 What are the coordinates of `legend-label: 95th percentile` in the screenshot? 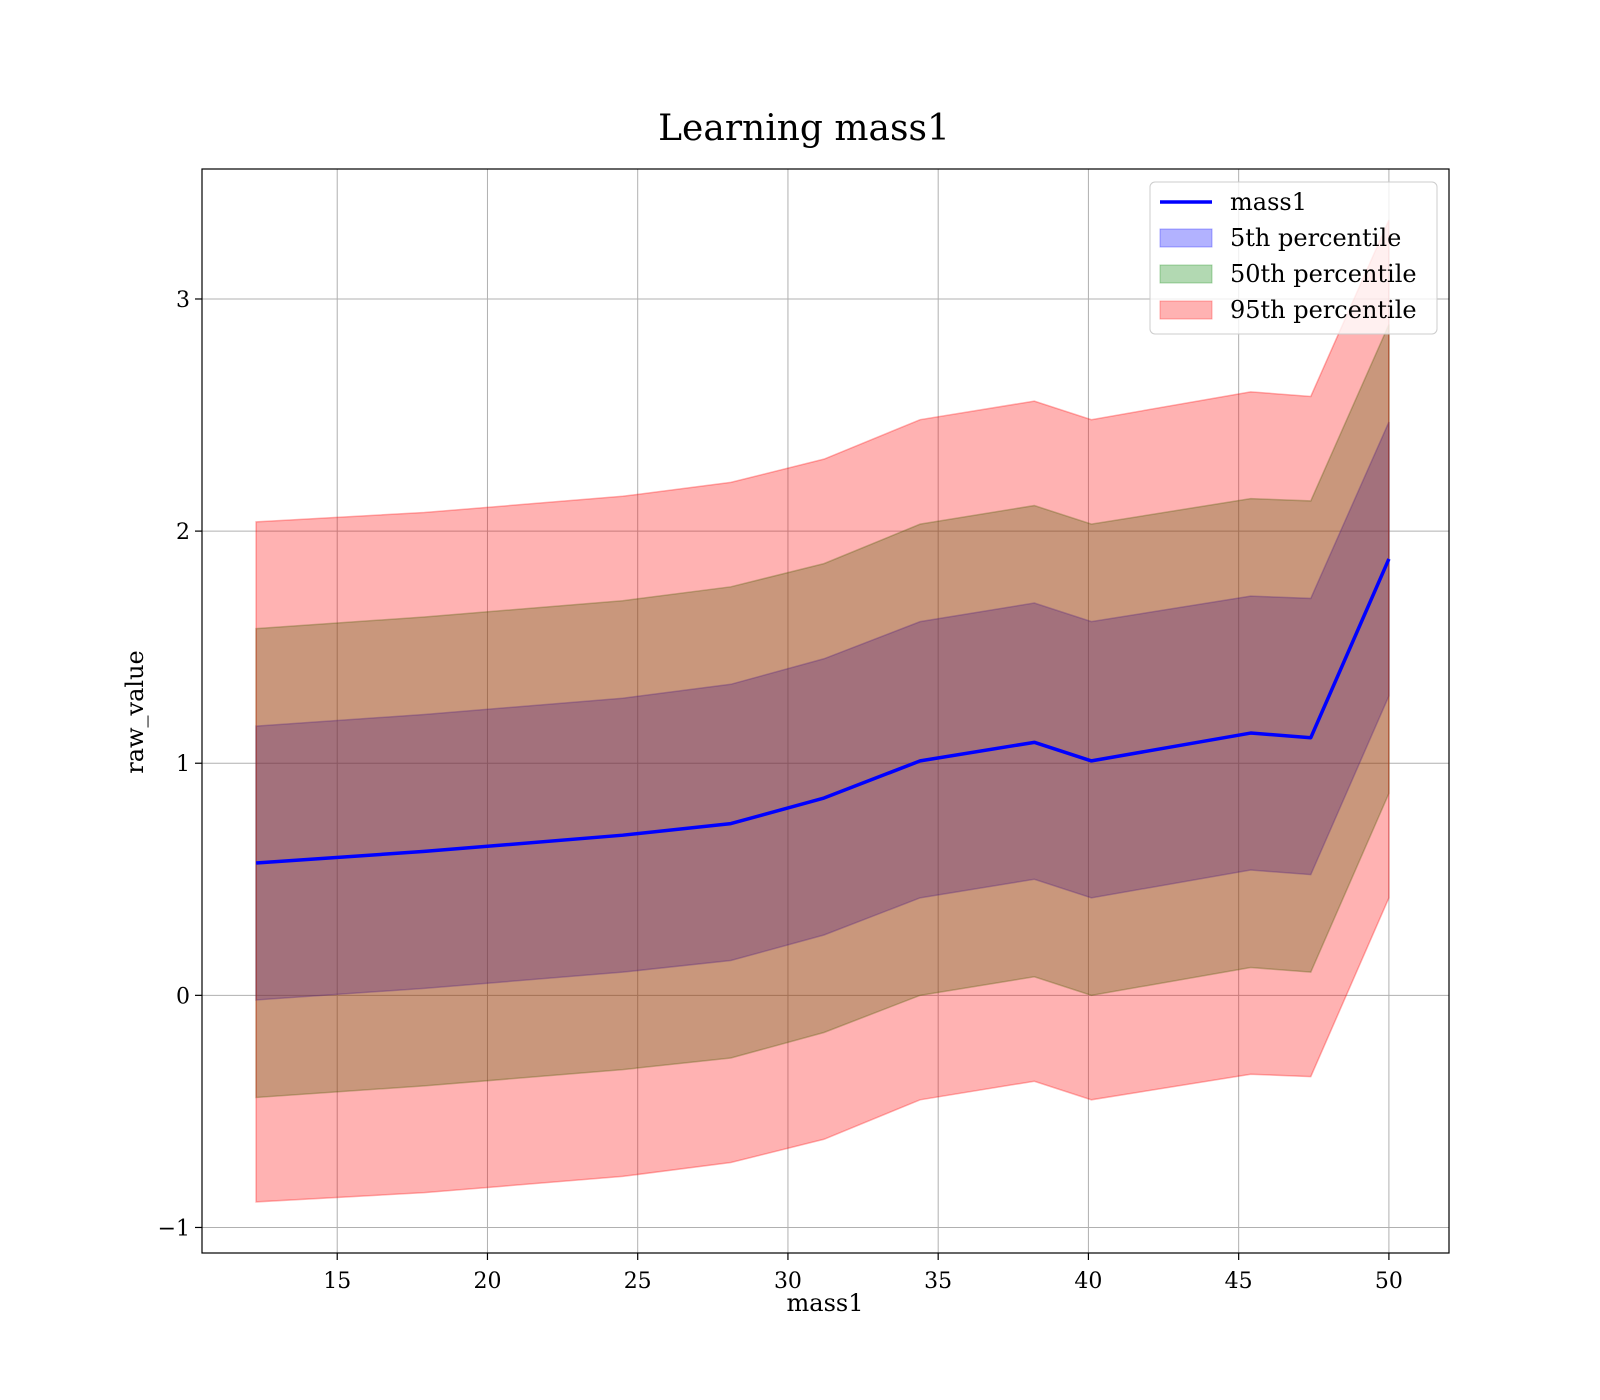 It's located at (1323, 310).